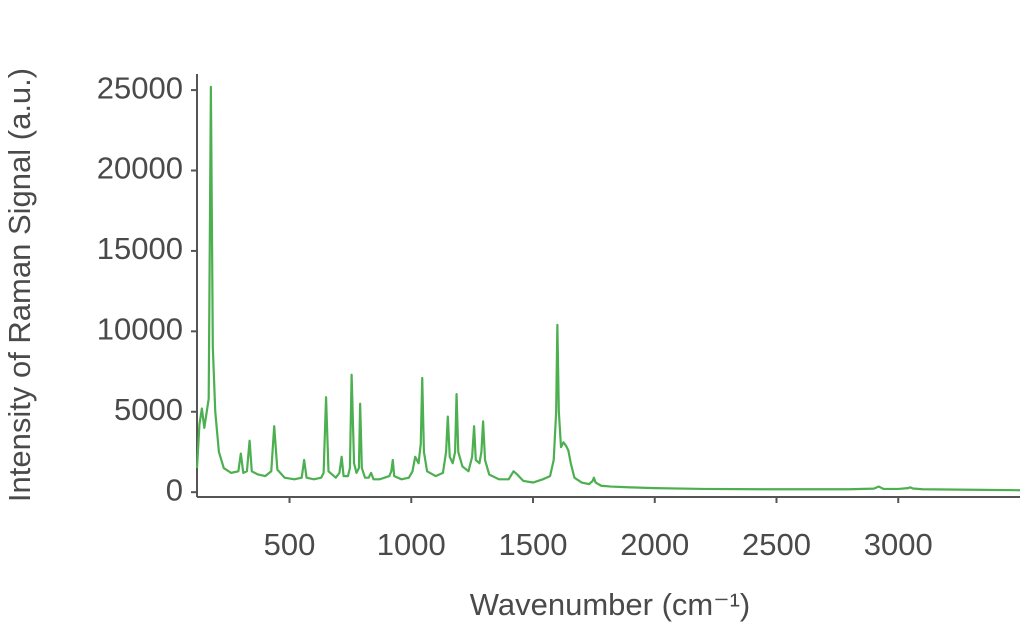 Image resolution: width=1024 pixels, height=632 pixels. What do you see at coordinates (148, 409) in the screenshot?
I see `y-tick-label: 5000` at bounding box center [148, 409].